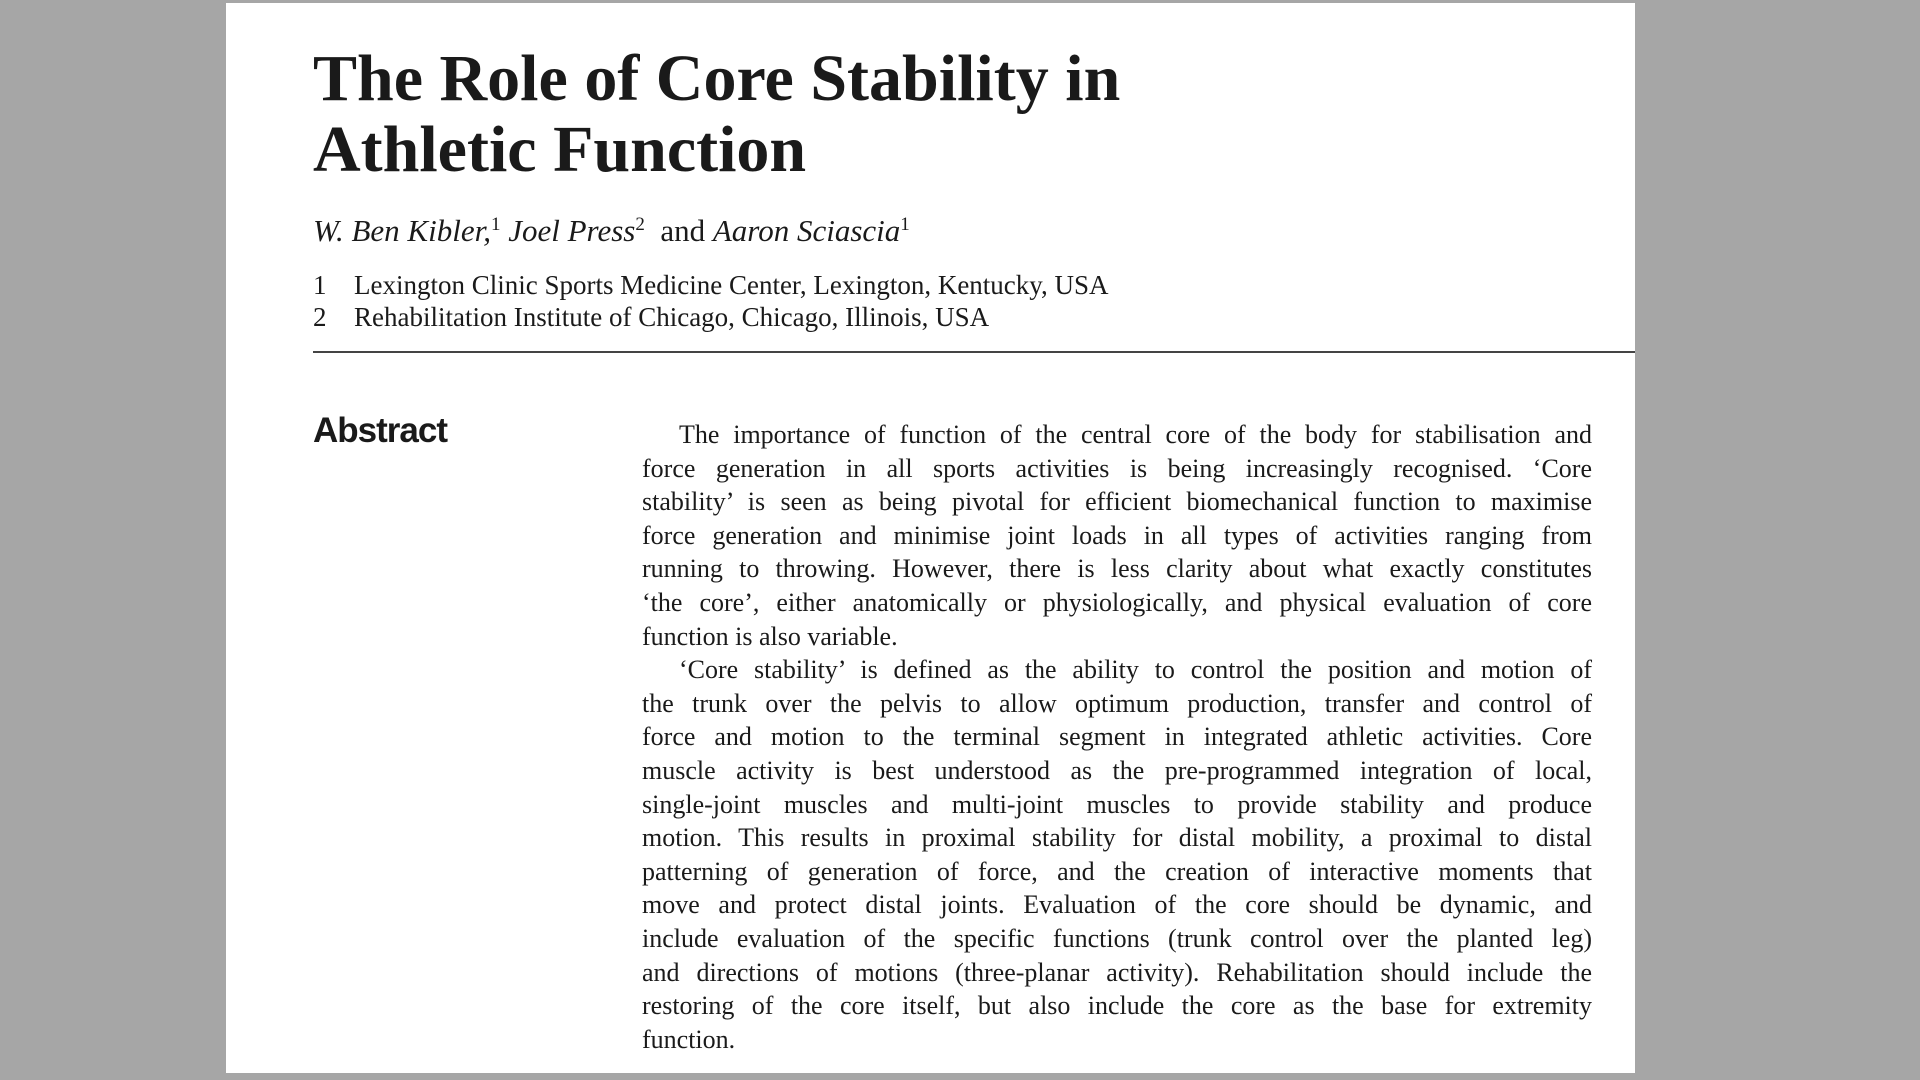 This screenshot has height=1080, width=1920. Describe the element at coordinates (806, 230) in the screenshot. I see `author-name: Aaron Sciascia` at that location.